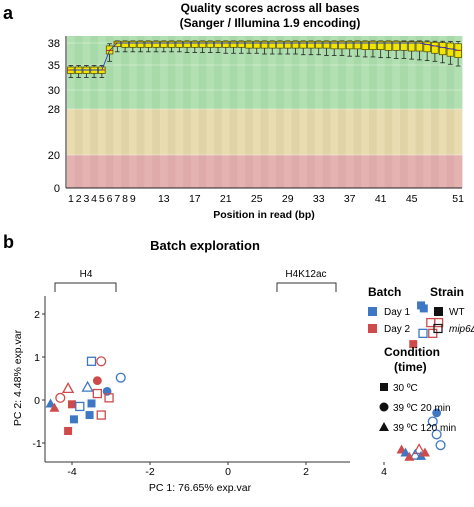 Image resolution: width=474 pixels, height=507 pixels. What do you see at coordinates (226, 199) in the screenshot?
I see `a-xtick-label: 21` at bounding box center [226, 199].